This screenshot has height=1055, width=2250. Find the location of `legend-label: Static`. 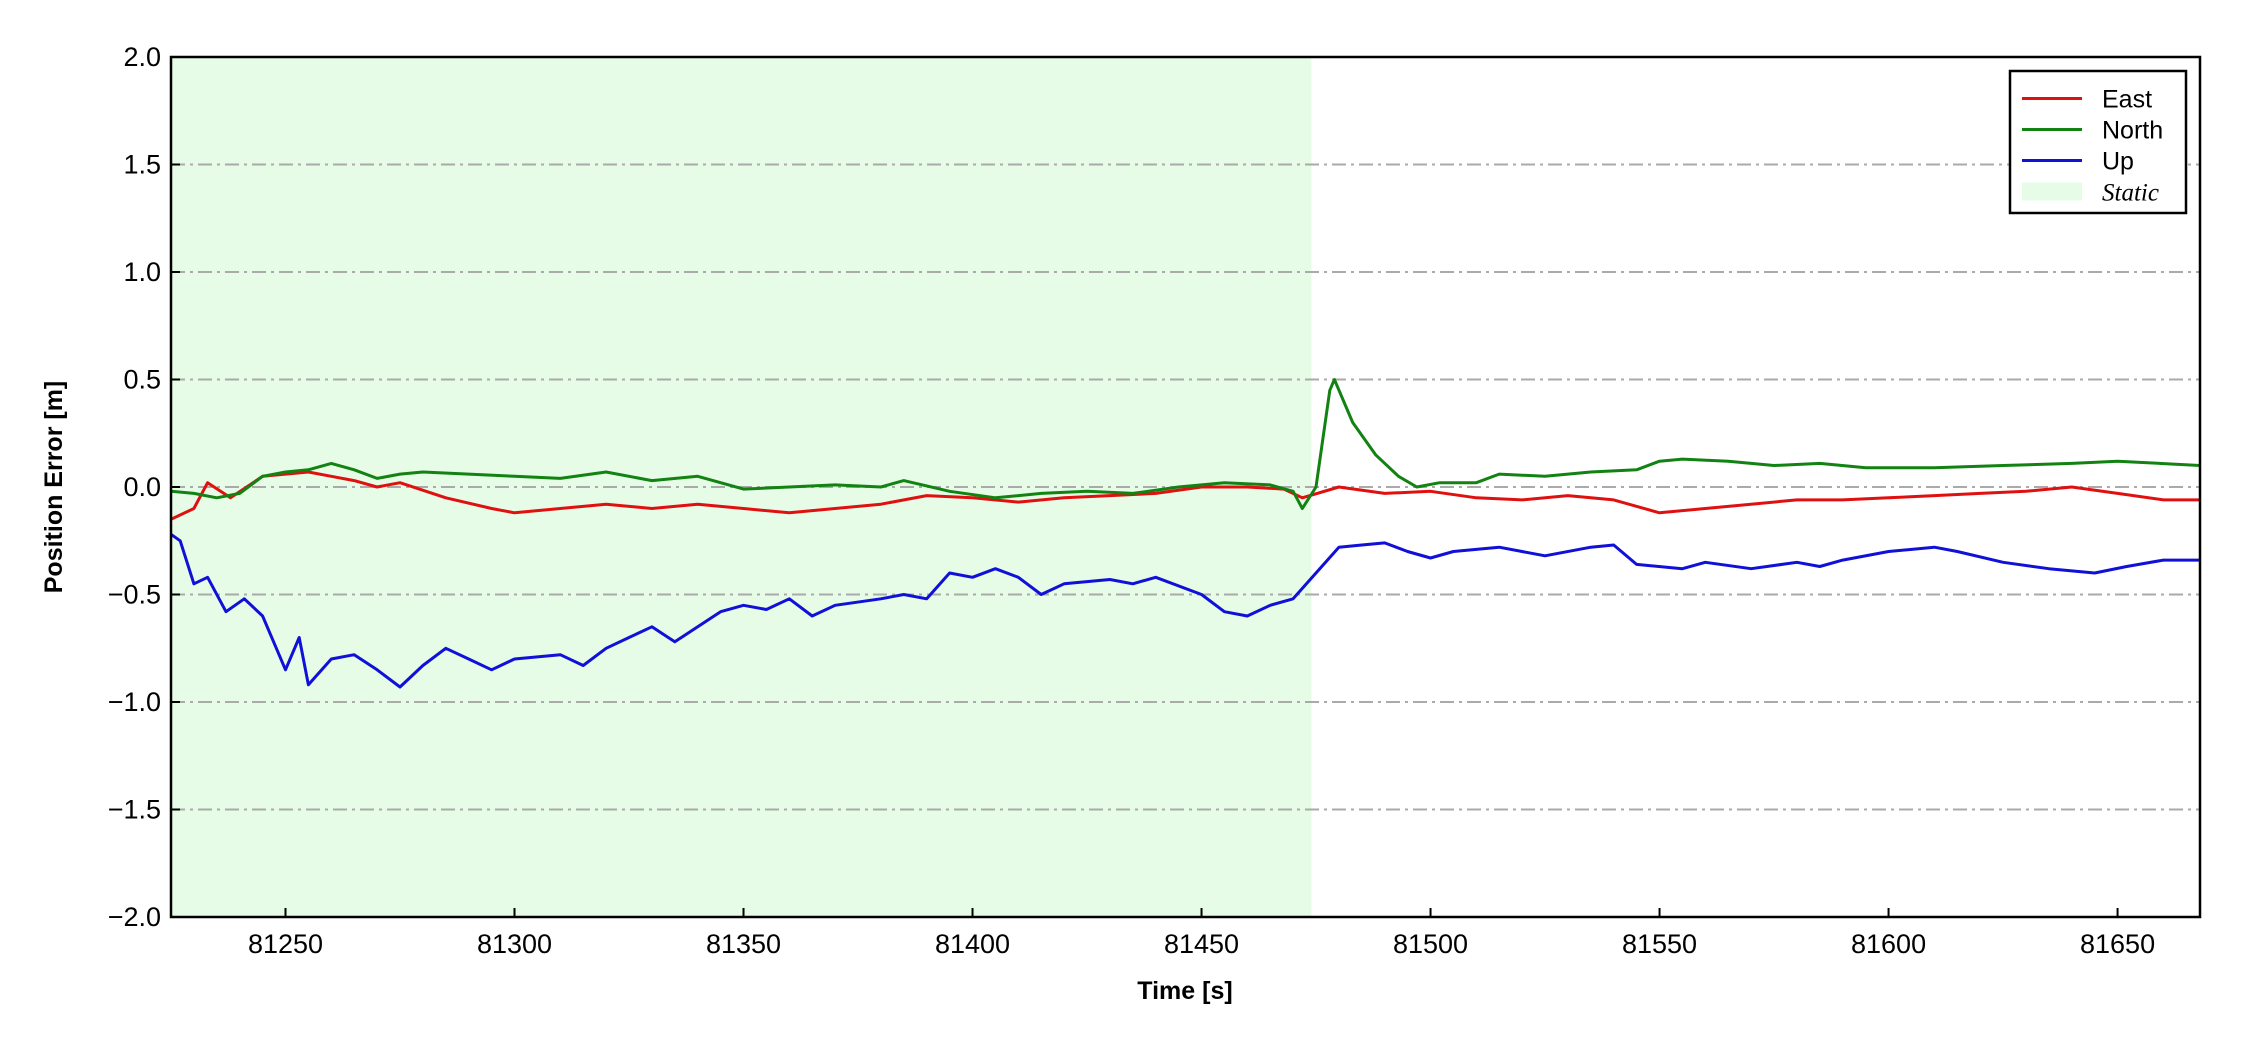

legend-label: Static is located at coordinates (2130, 193).